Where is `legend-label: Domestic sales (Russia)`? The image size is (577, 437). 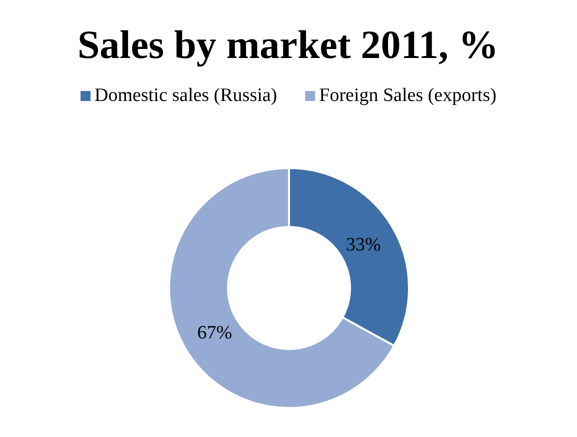 legend-label: Domestic sales (Russia) is located at coordinates (186, 95).